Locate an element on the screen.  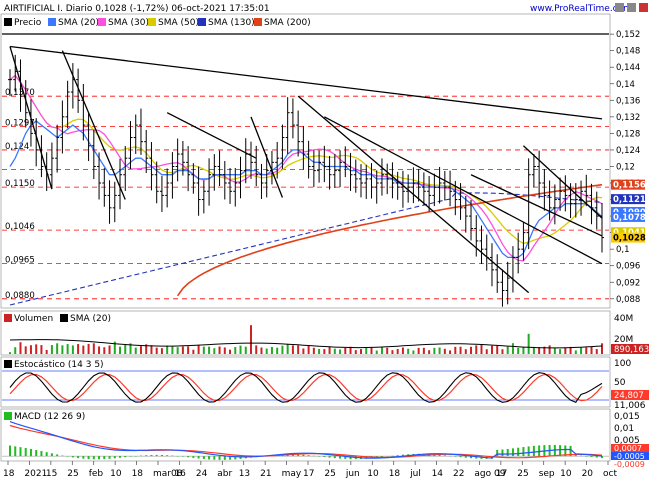
stoch-tag-d is located at coordinates (630, 395).